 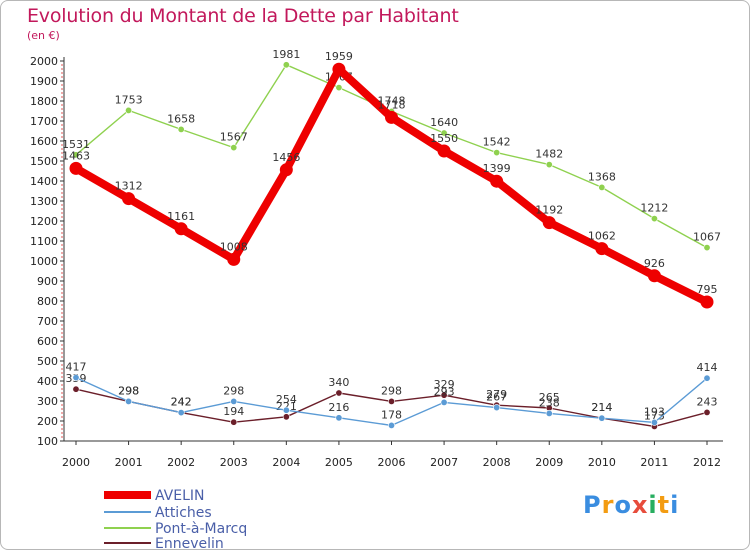 What do you see at coordinates (654, 208) in the screenshot?
I see `data-label: 1212` at bounding box center [654, 208].